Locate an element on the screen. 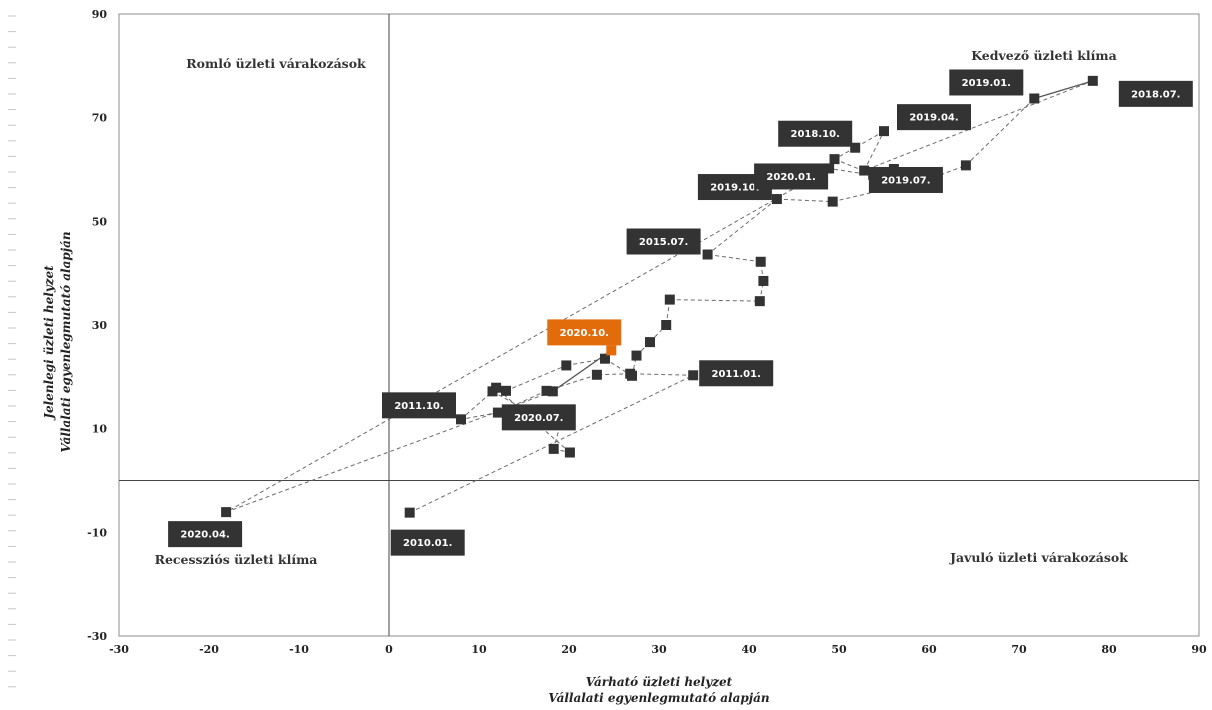 The width and height of the screenshot is (1212, 710). date-tag-label: 2011.01. is located at coordinates (736, 374).